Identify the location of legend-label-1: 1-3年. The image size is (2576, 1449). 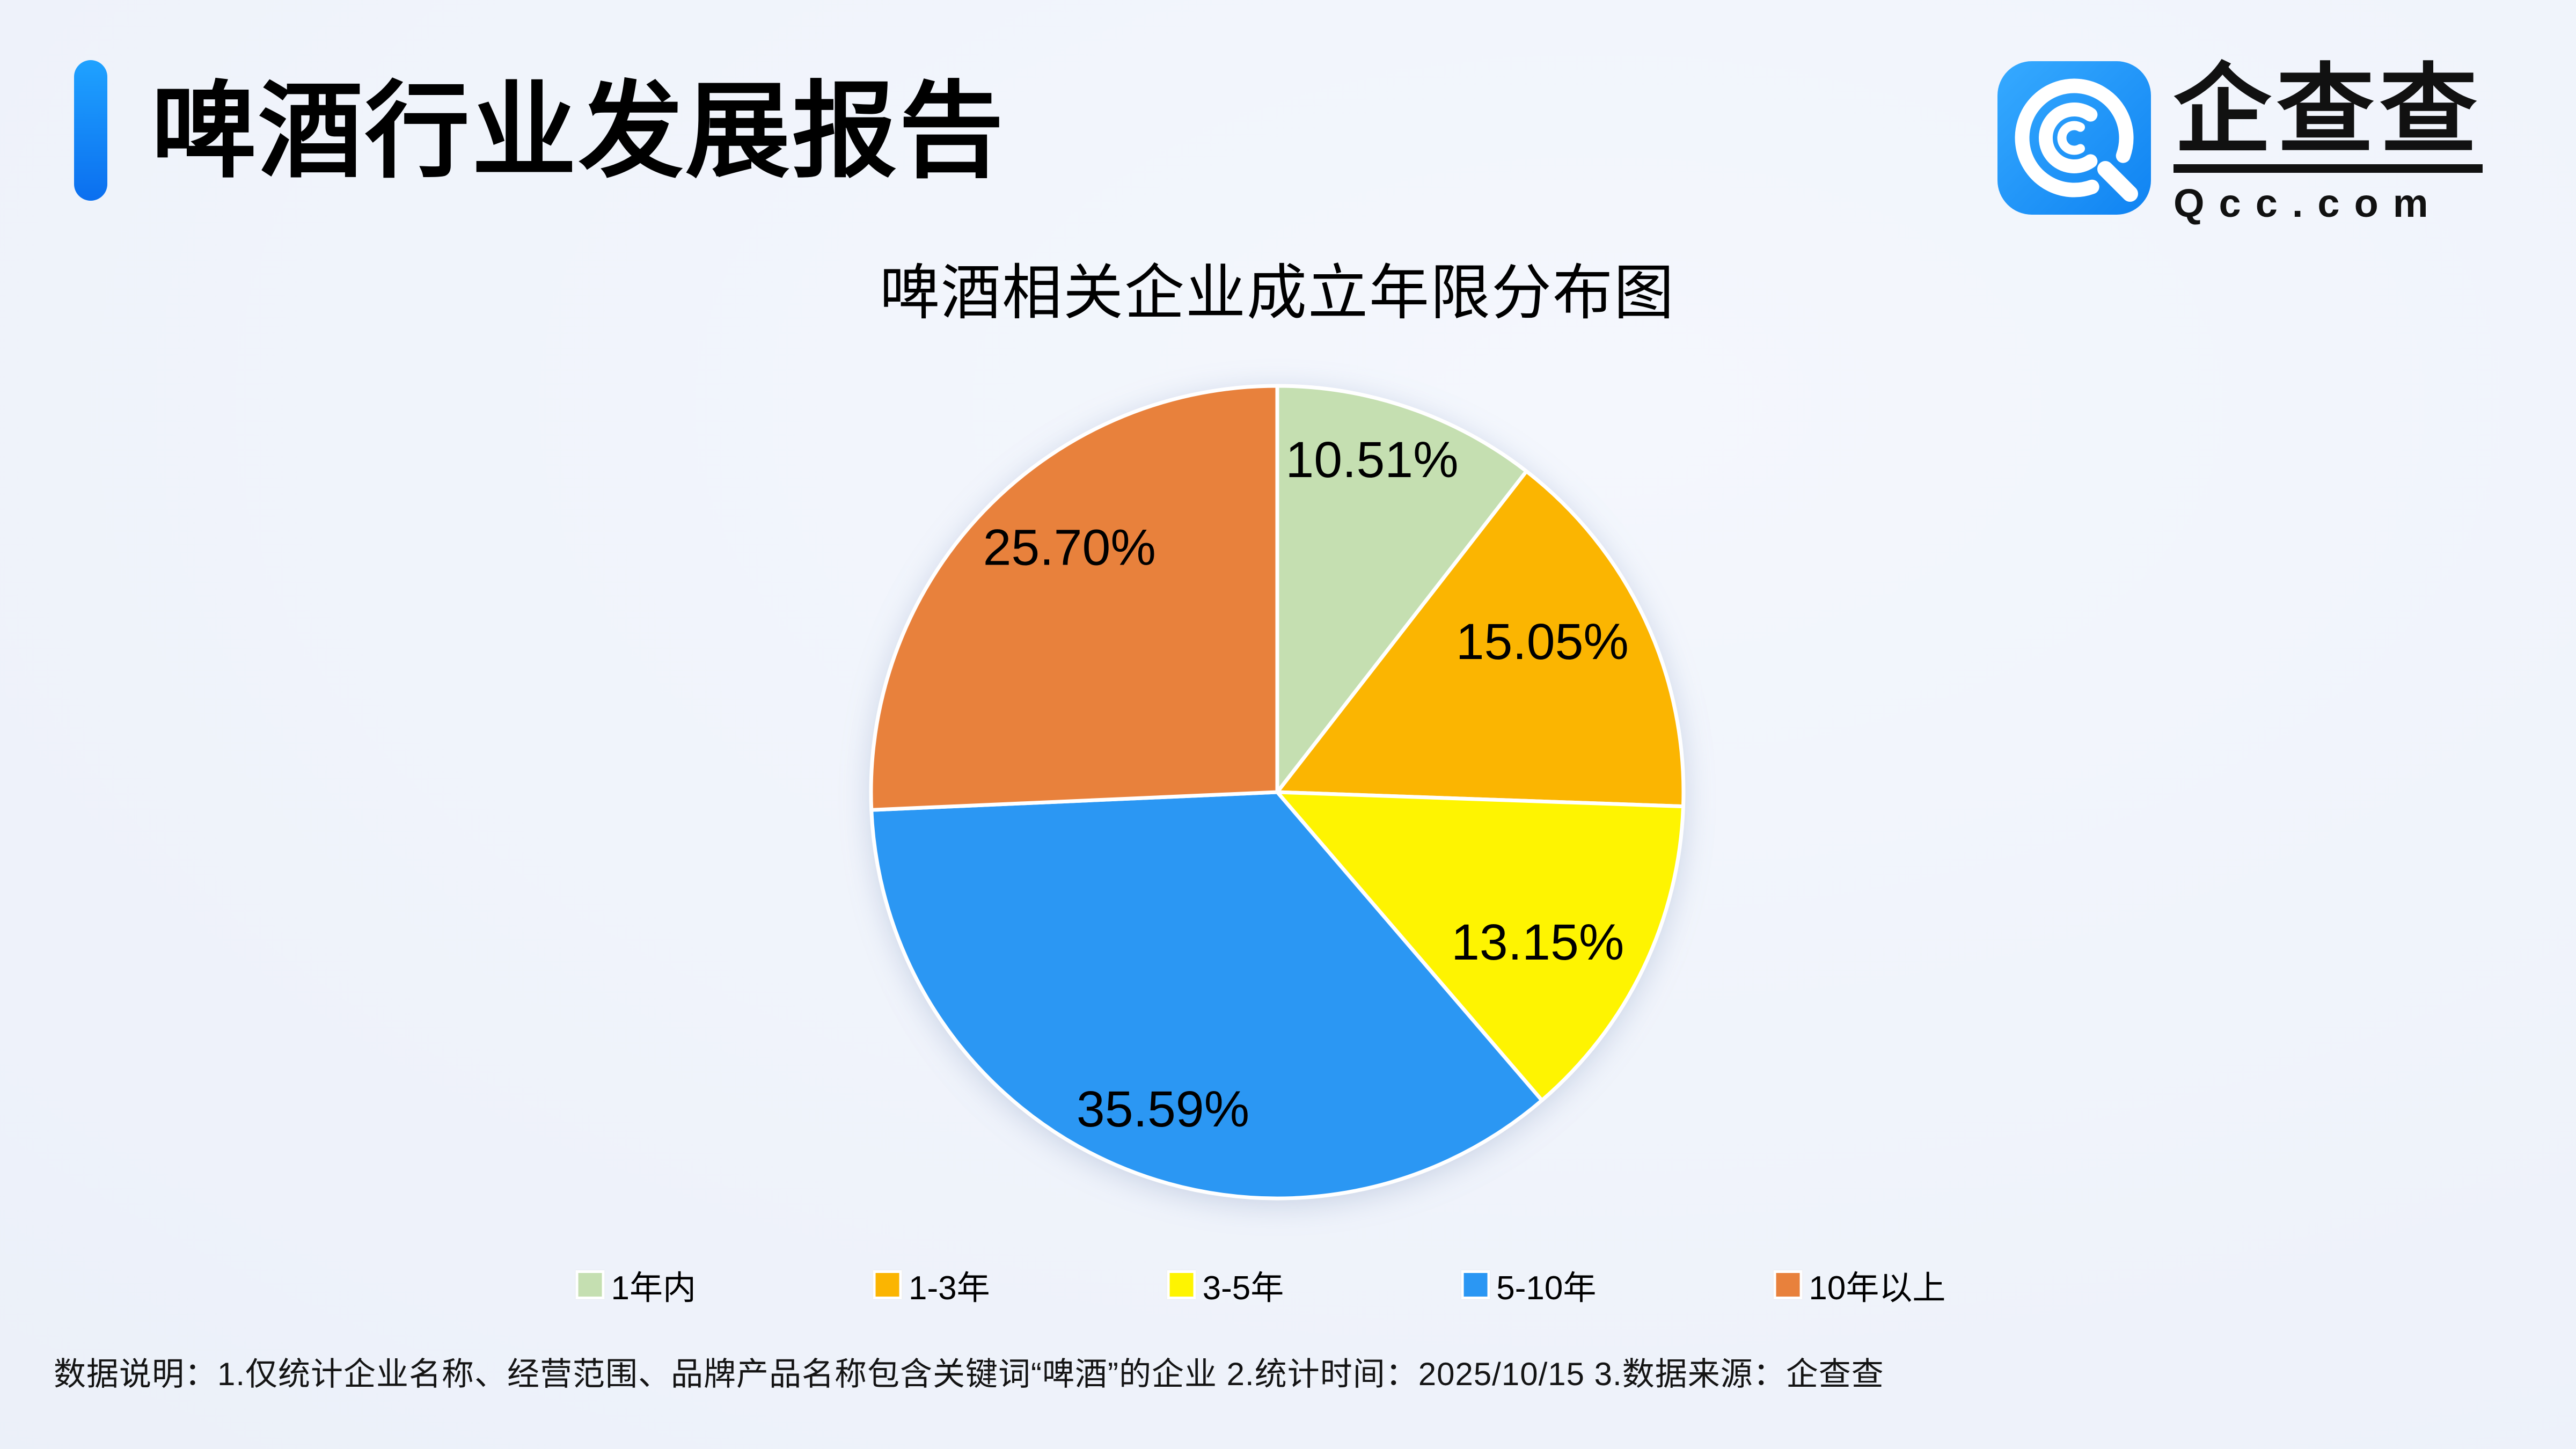
(949, 1288).